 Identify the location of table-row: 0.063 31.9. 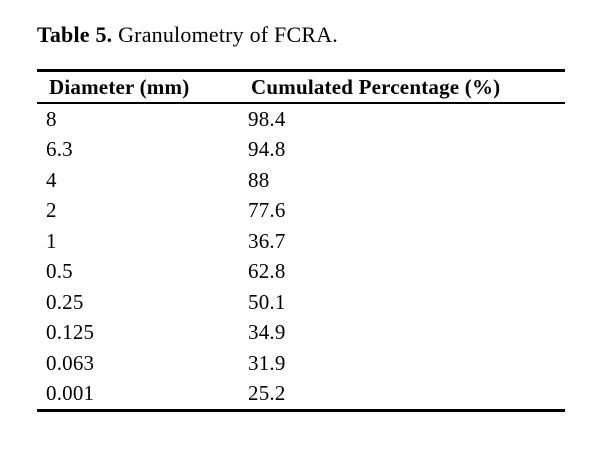
(301, 363).